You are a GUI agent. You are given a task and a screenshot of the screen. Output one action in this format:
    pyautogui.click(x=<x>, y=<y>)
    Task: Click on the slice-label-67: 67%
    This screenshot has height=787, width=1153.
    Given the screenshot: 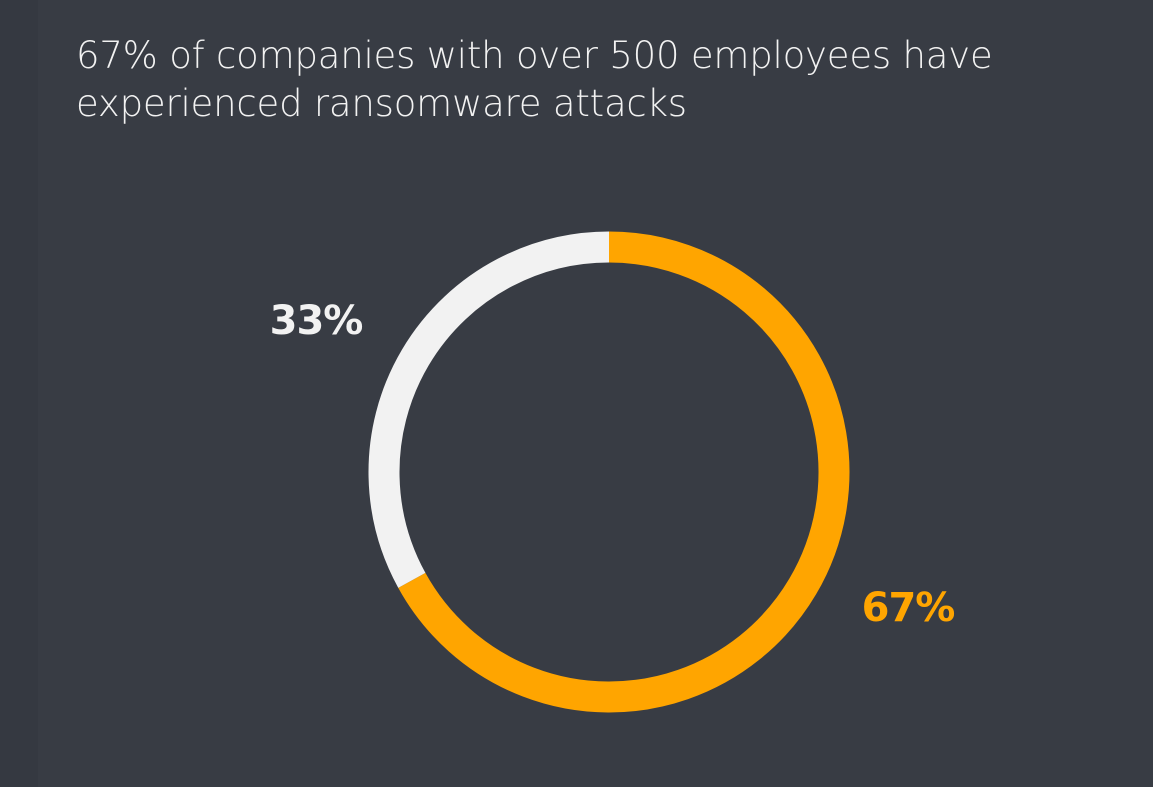 What is the action you would take?
    pyautogui.click(x=908, y=608)
    